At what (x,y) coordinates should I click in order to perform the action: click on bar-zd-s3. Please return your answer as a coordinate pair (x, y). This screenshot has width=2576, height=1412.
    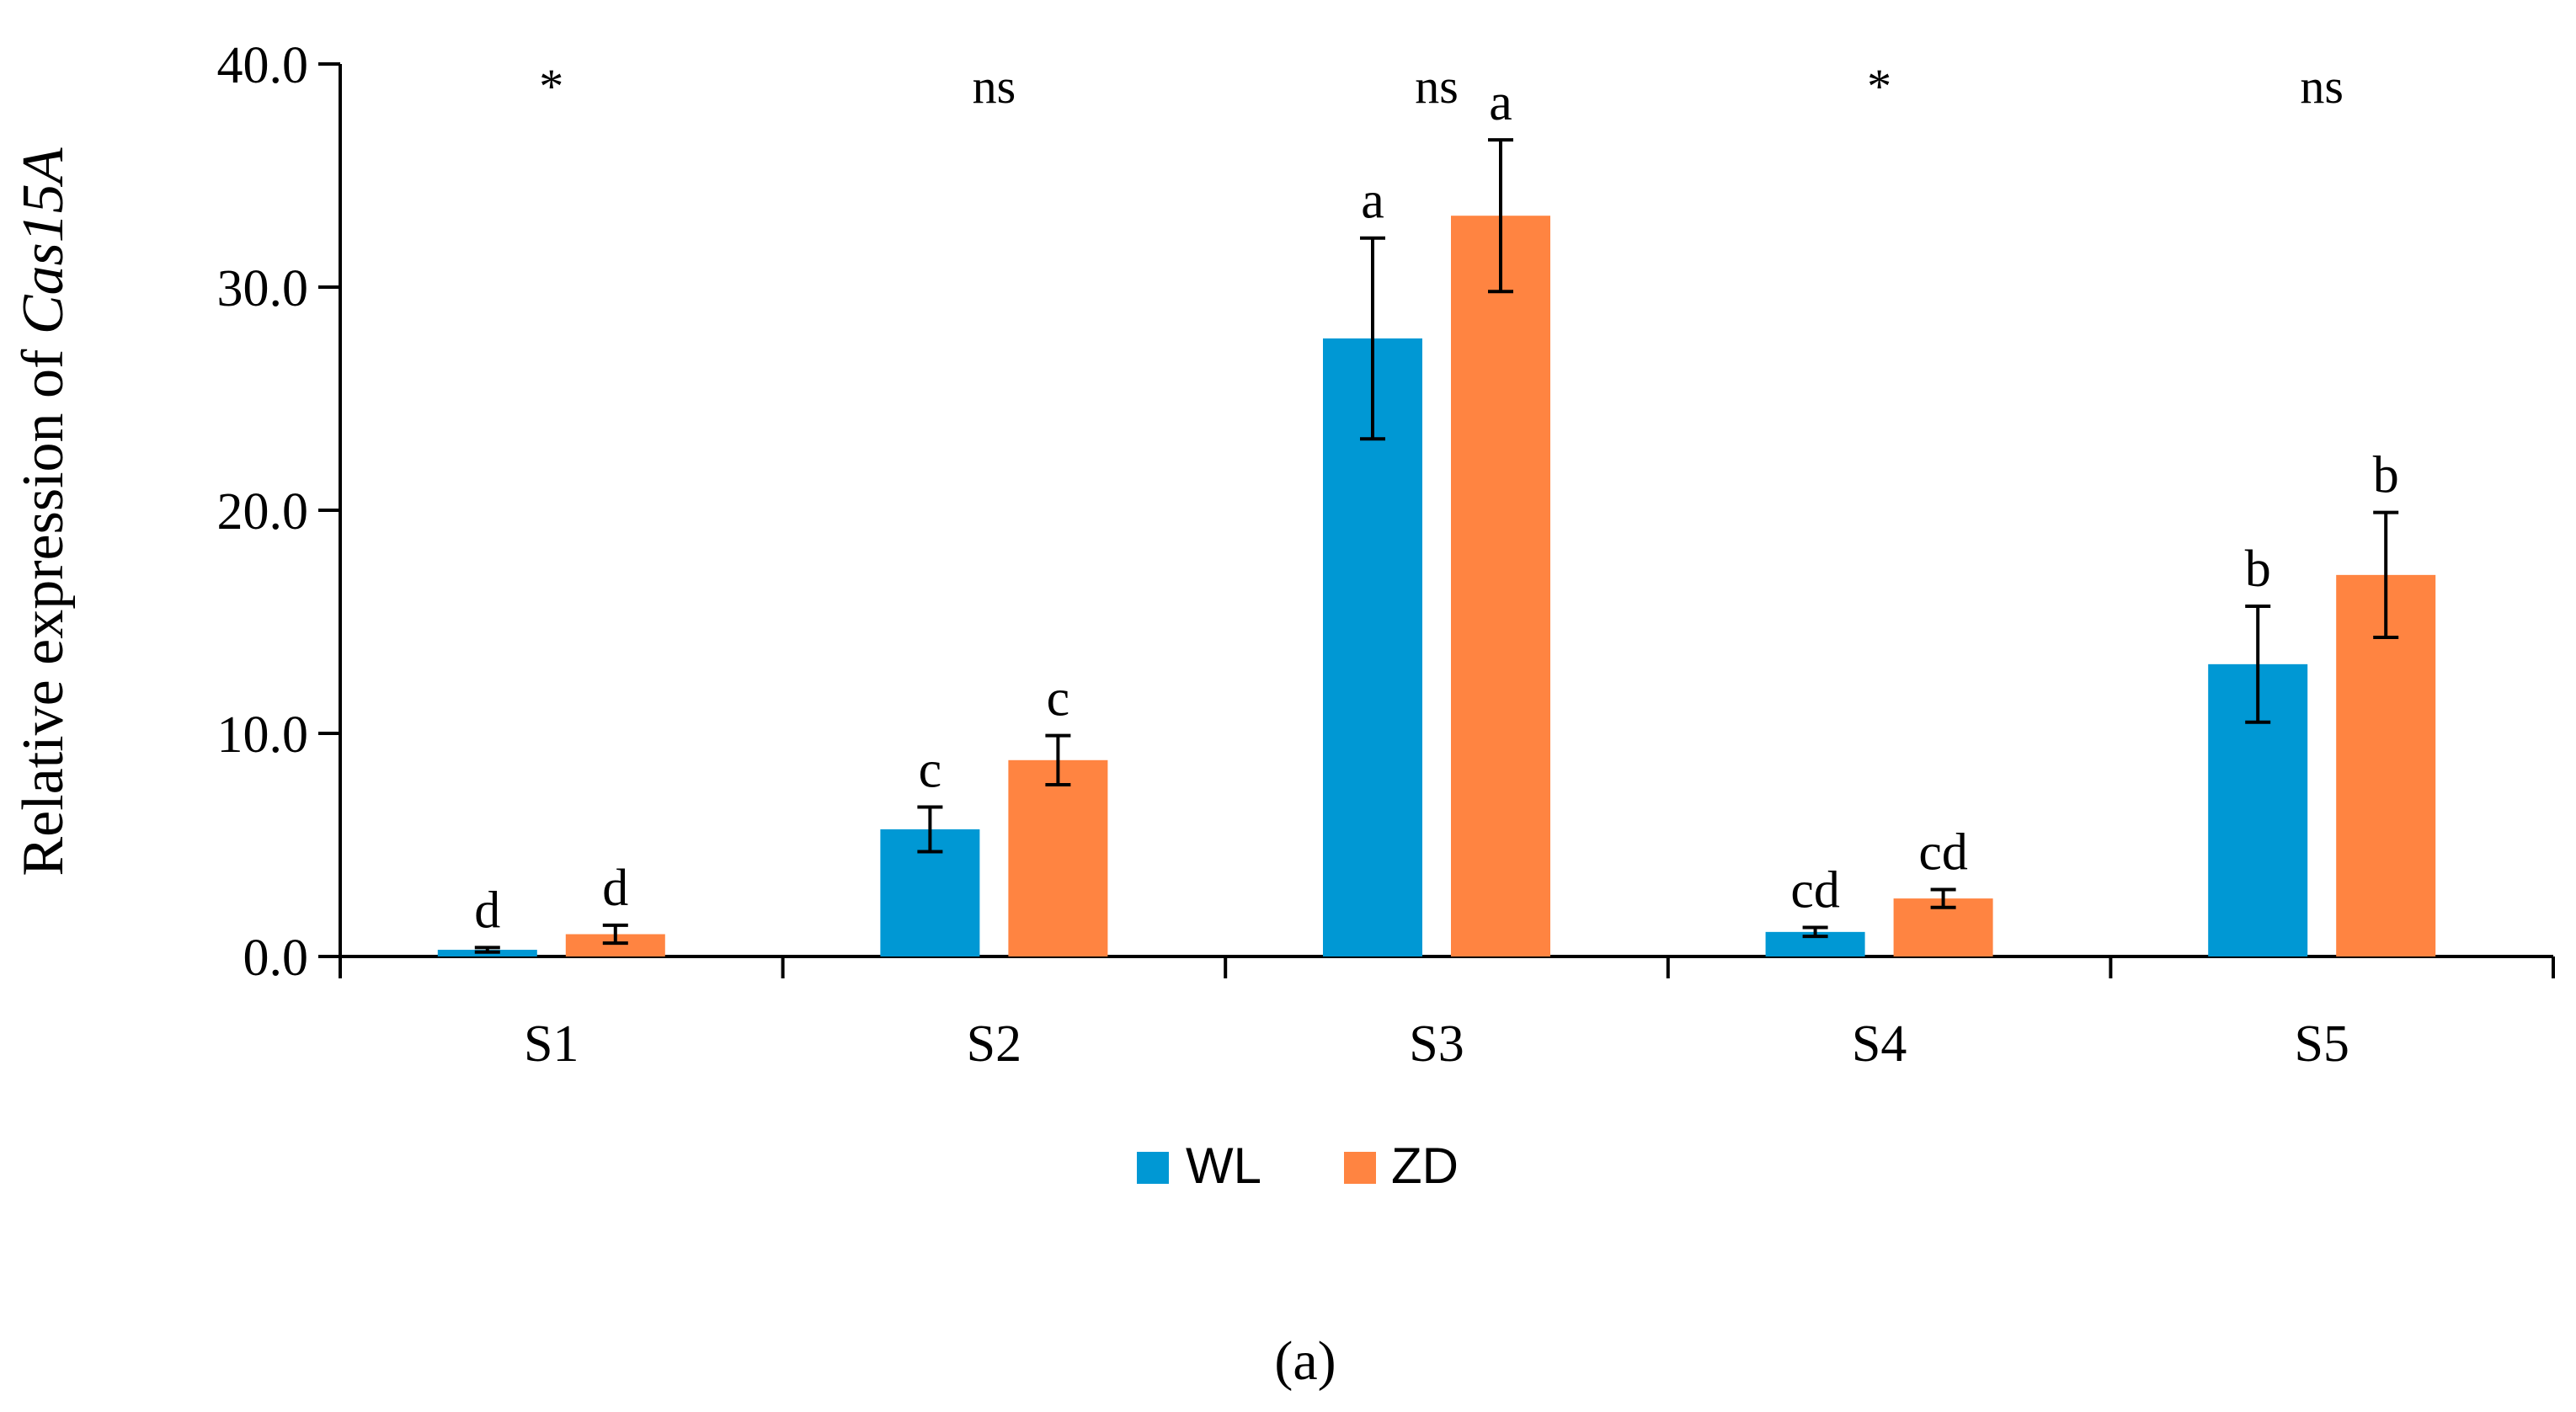
    Looking at the image, I should click on (1500, 586).